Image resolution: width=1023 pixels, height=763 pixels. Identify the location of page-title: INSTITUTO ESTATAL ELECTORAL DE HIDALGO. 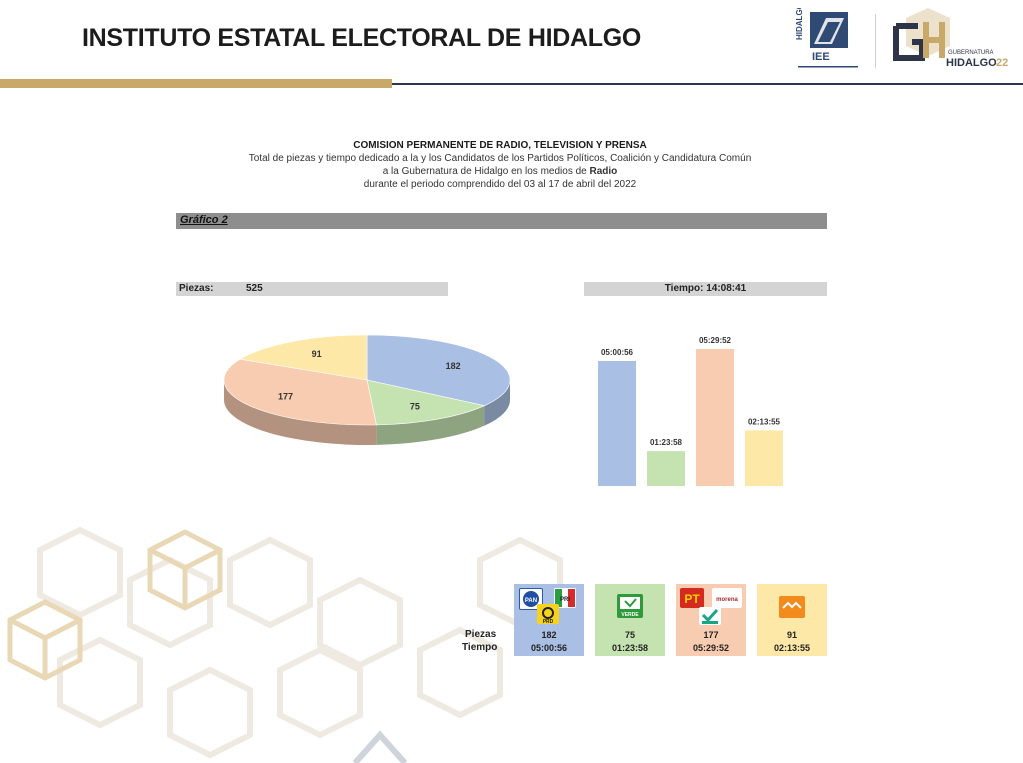
(361, 38).